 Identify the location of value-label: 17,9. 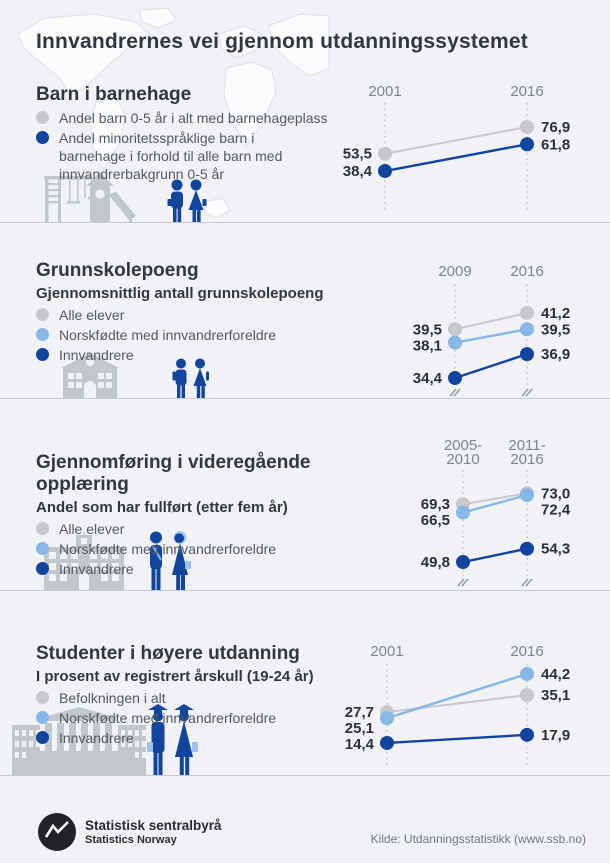
(555, 735).